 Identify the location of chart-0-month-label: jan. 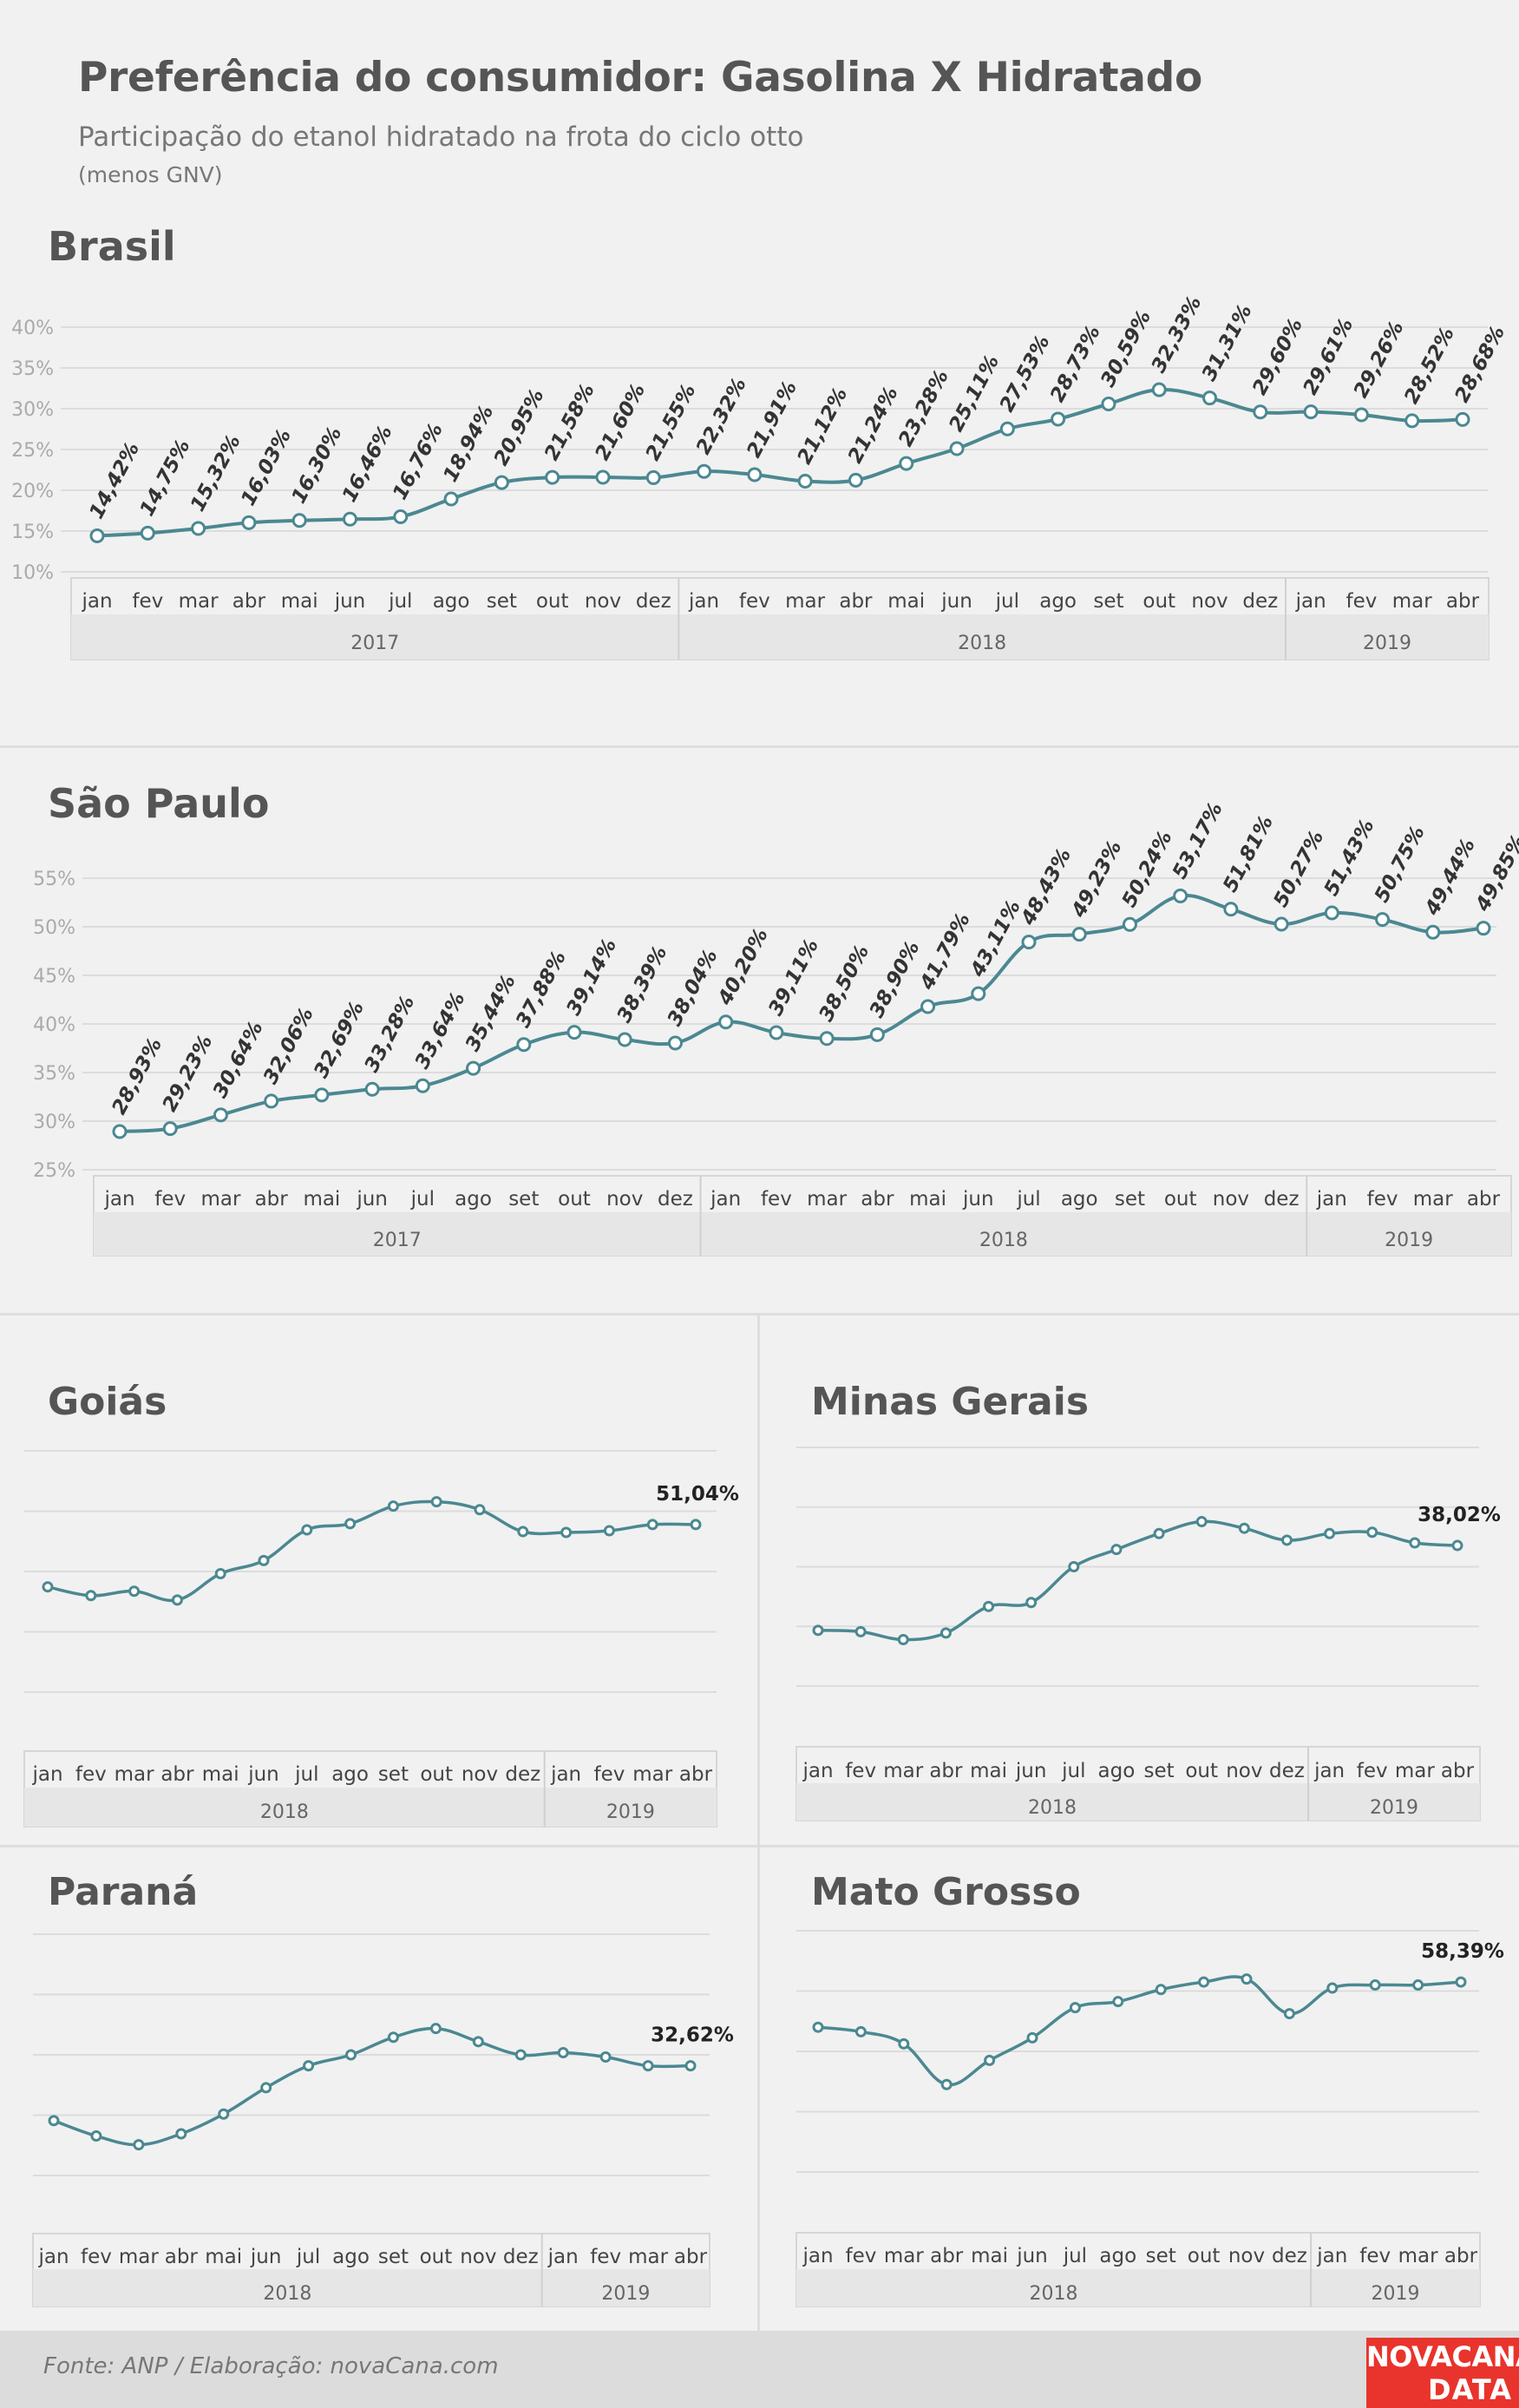
(1310, 601).